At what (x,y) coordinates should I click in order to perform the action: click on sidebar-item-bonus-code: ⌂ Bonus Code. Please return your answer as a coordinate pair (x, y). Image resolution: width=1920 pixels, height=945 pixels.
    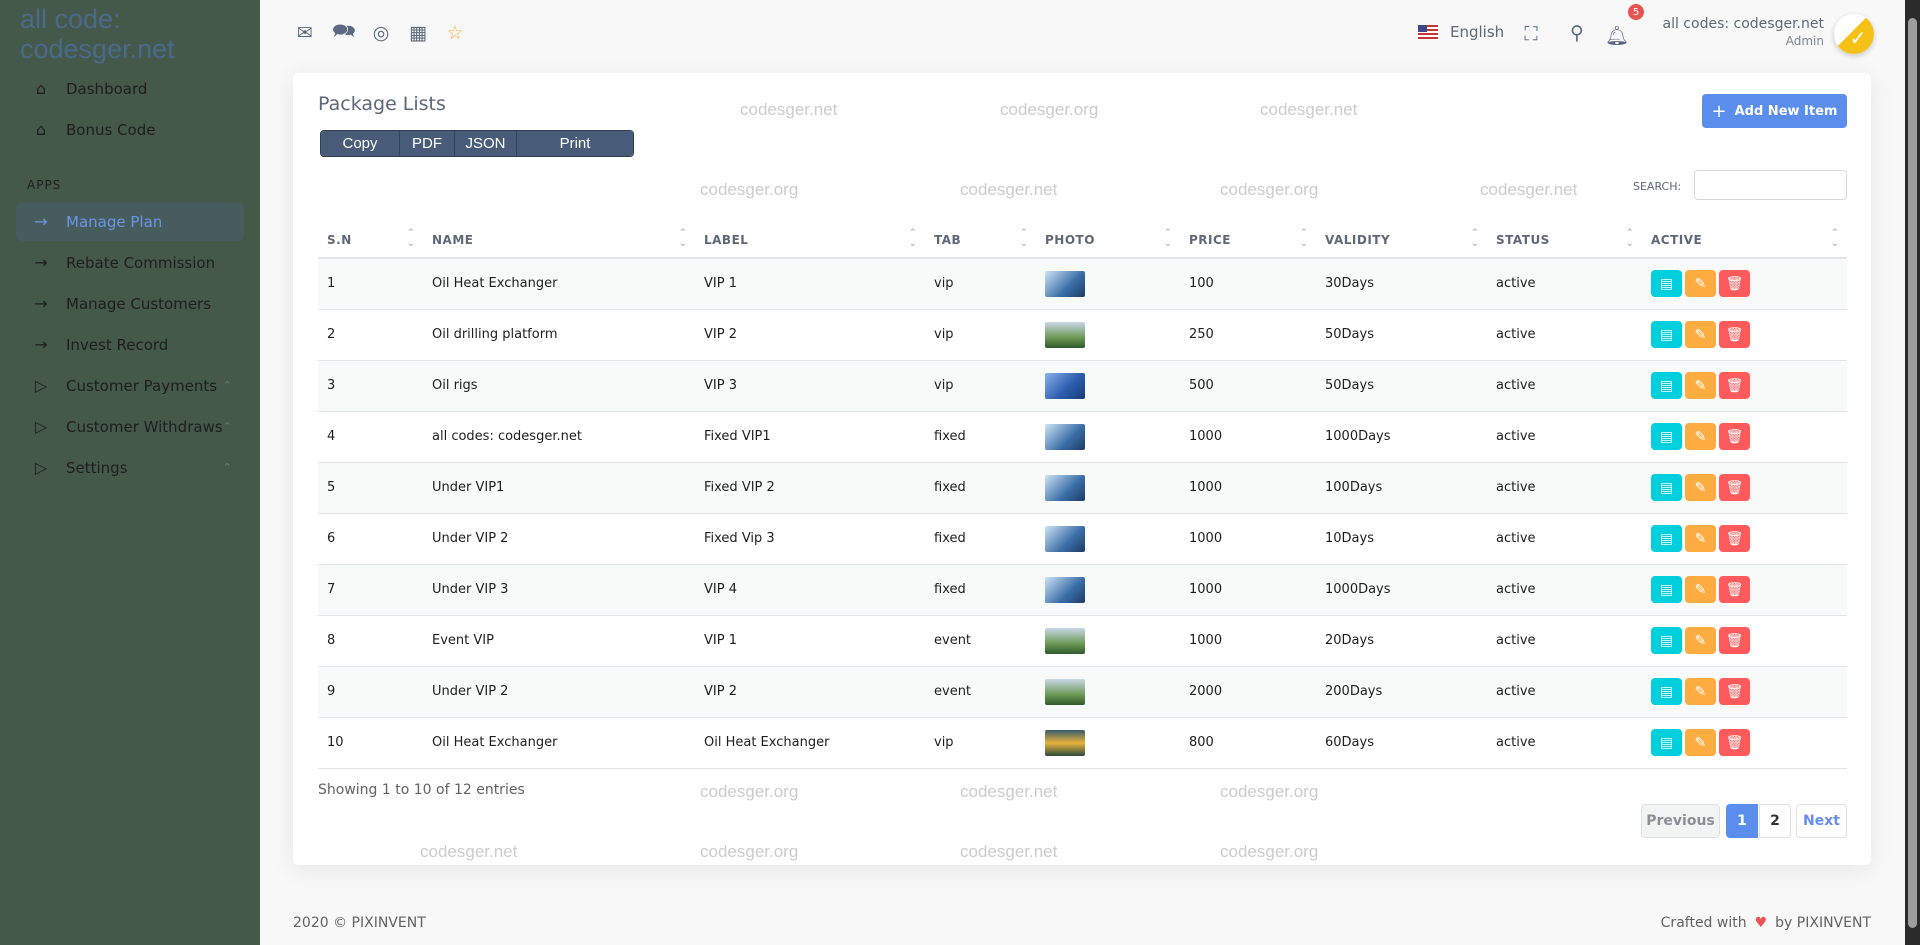
    Looking at the image, I should click on (130, 129).